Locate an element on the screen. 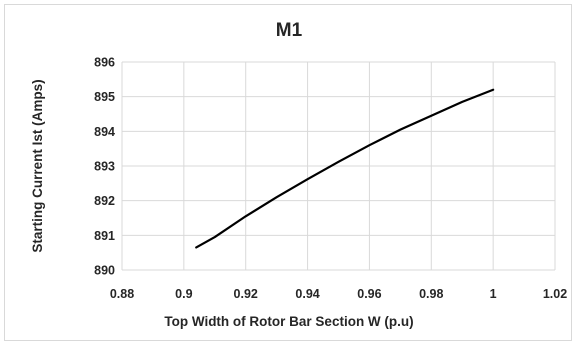 The height and width of the screenshot is (347, 578). y-tick-label: 892 is located at coordinates (104, 201).